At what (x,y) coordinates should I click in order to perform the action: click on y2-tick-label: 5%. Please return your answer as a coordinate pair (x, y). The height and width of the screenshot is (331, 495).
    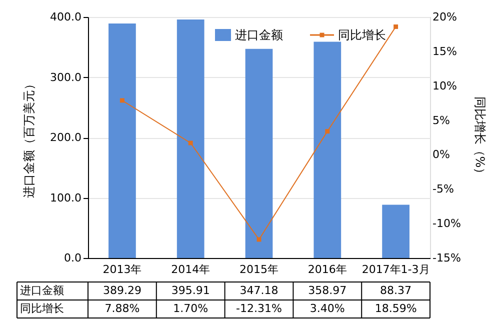
    Looking at the image, I should click on (441, 120).